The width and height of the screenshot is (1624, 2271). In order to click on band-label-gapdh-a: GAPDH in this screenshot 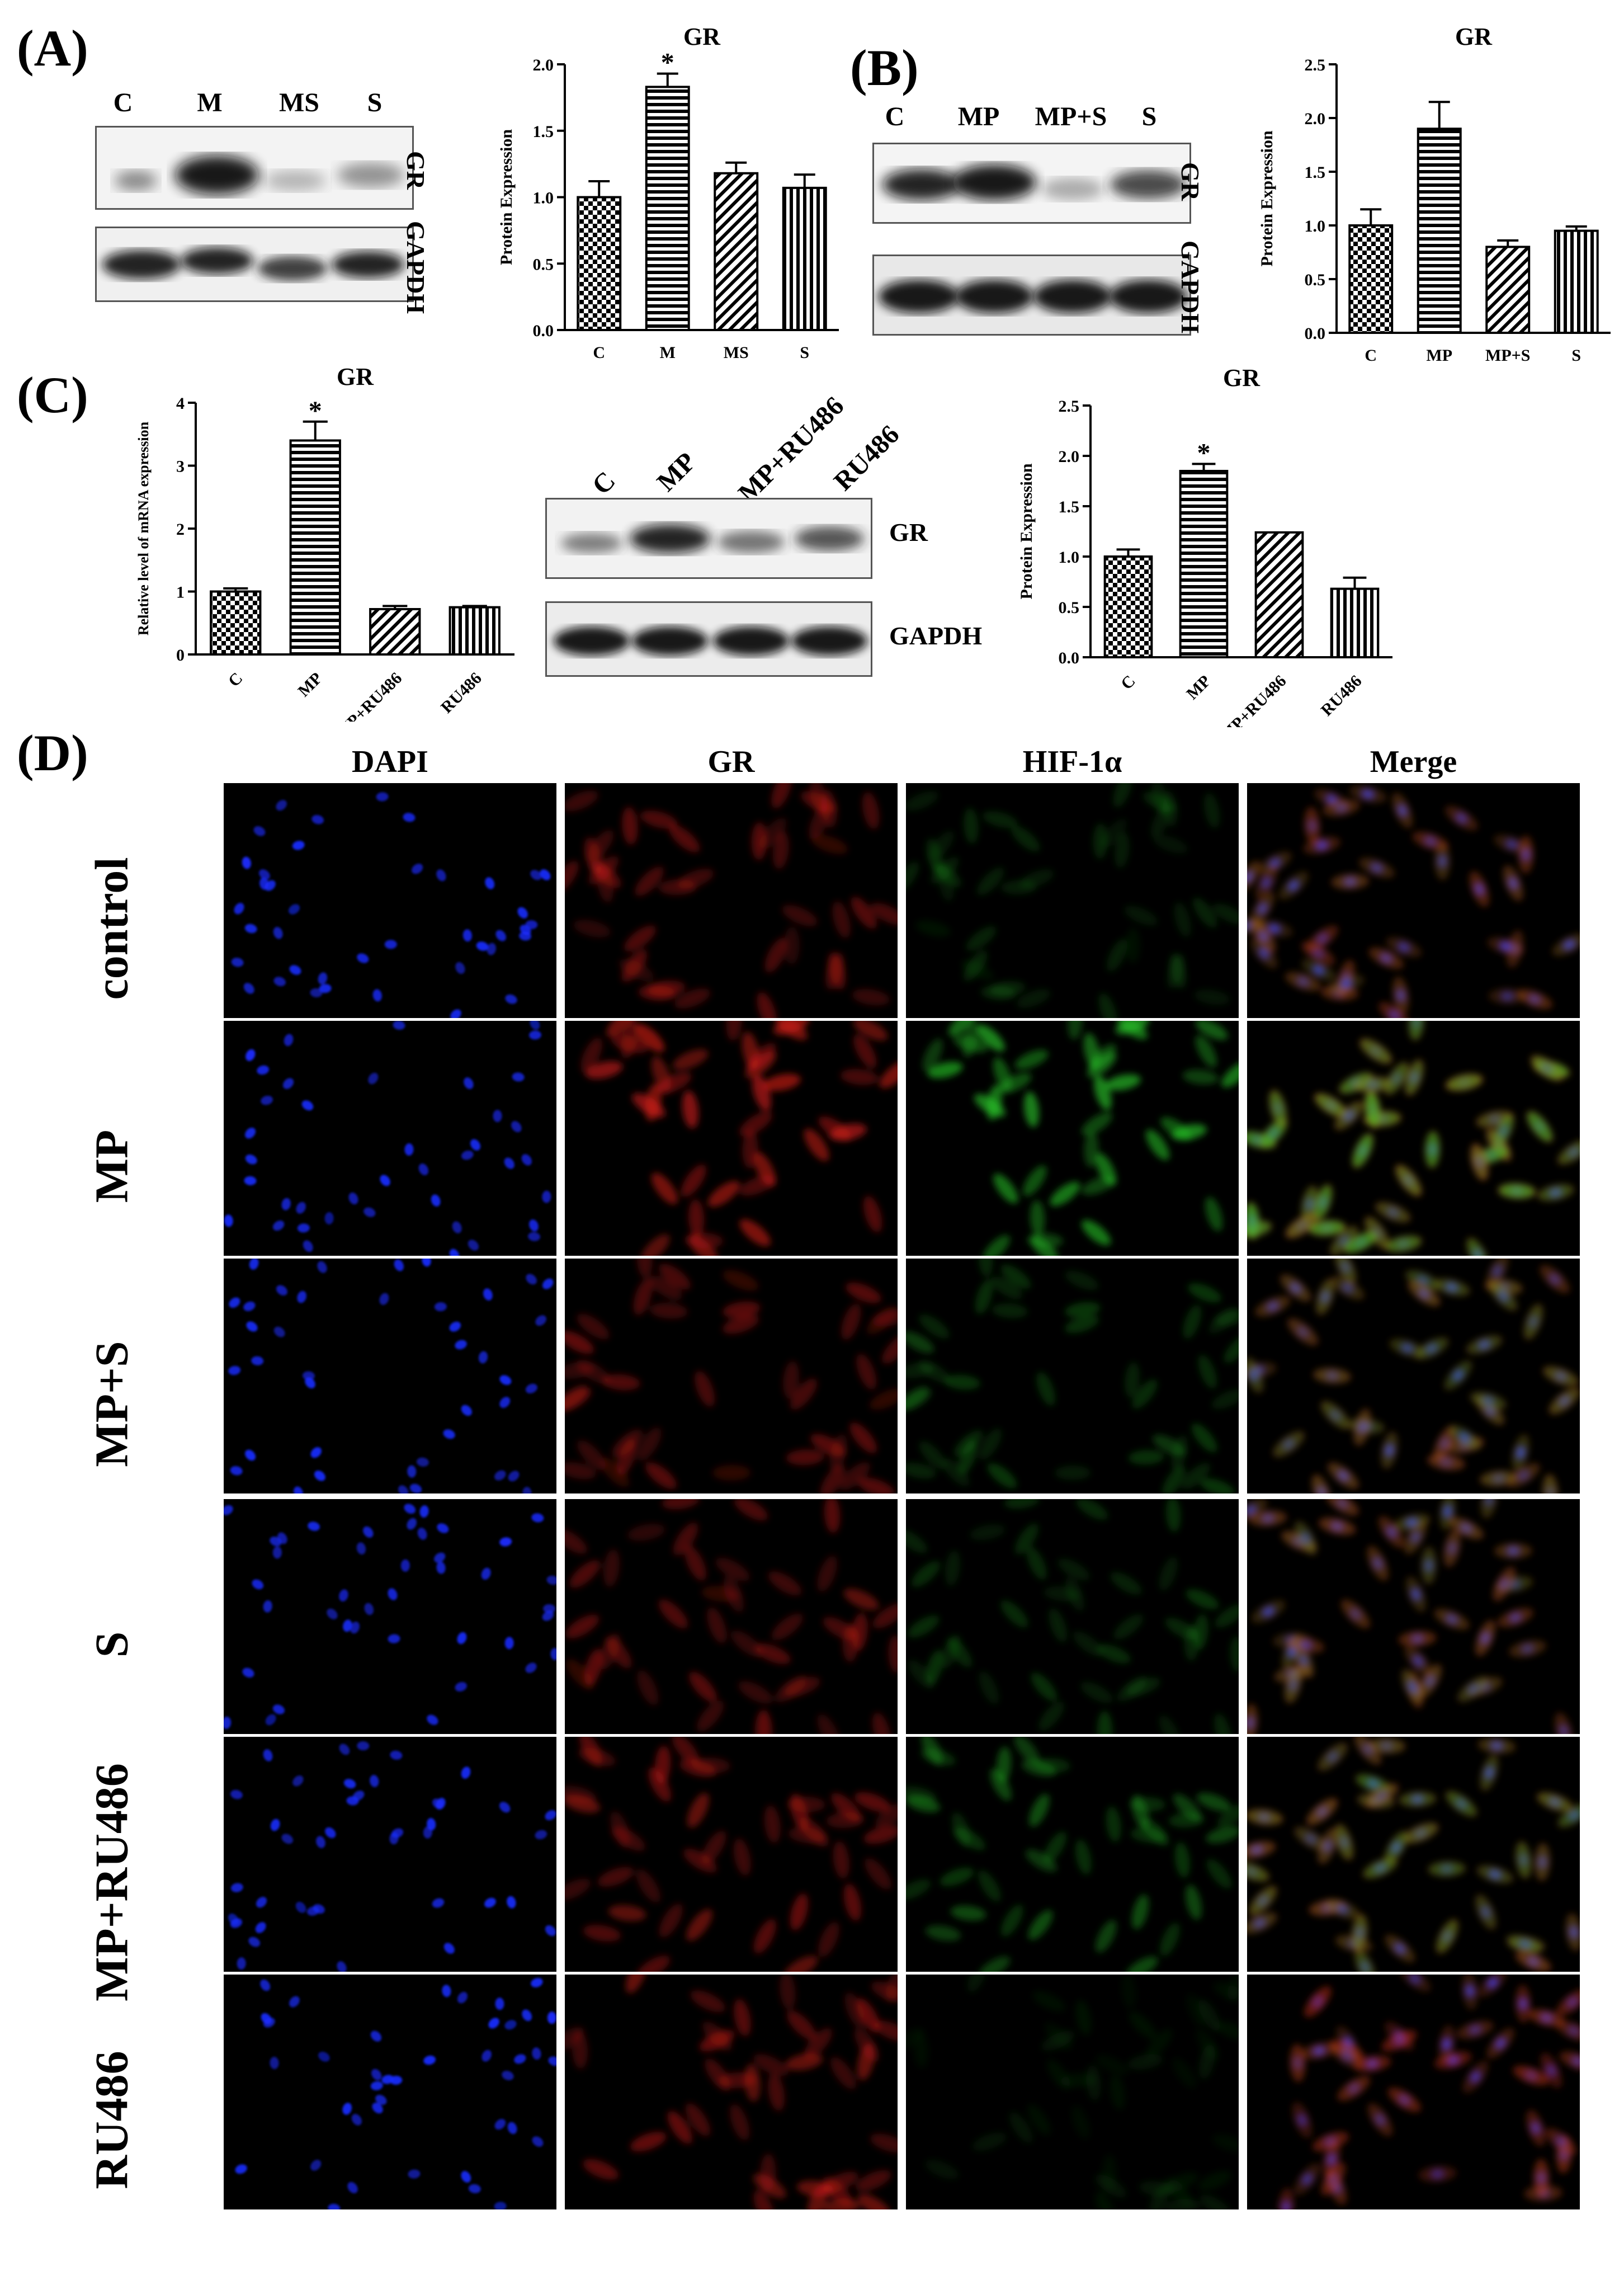, I will do `click(416, 267)`.